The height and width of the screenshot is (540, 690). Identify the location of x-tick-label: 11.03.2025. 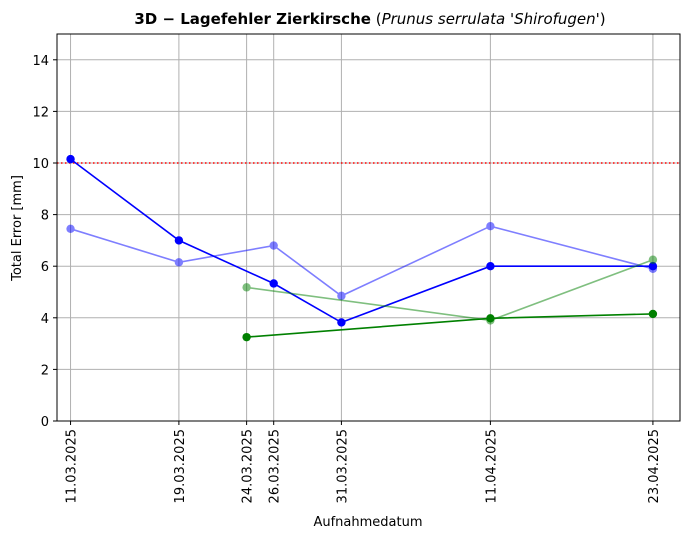
(72, 466).